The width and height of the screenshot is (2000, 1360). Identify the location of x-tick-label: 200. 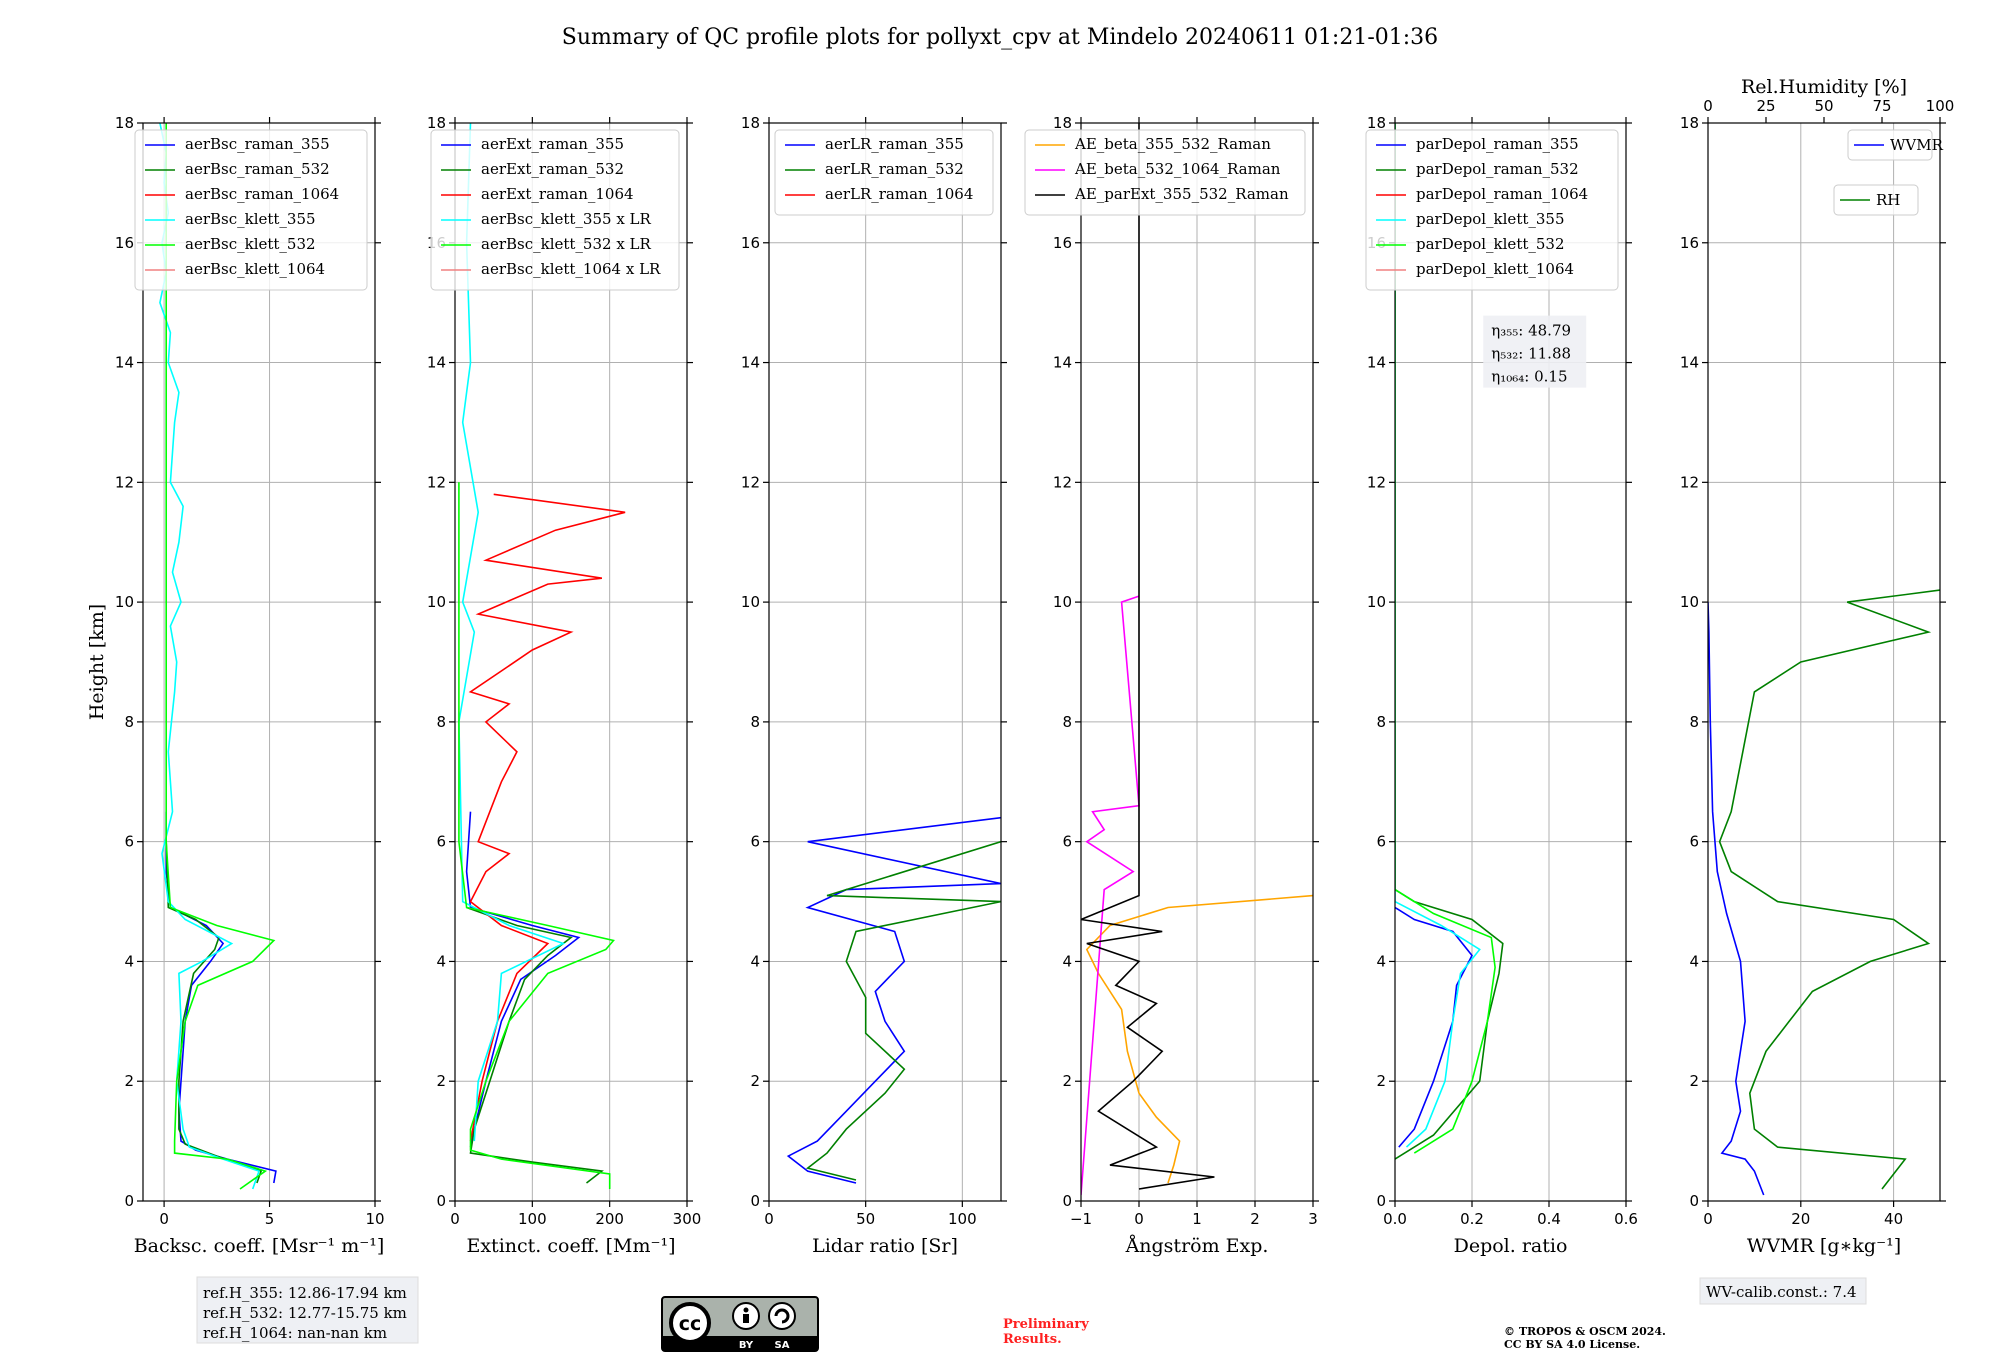
(609, 1219).